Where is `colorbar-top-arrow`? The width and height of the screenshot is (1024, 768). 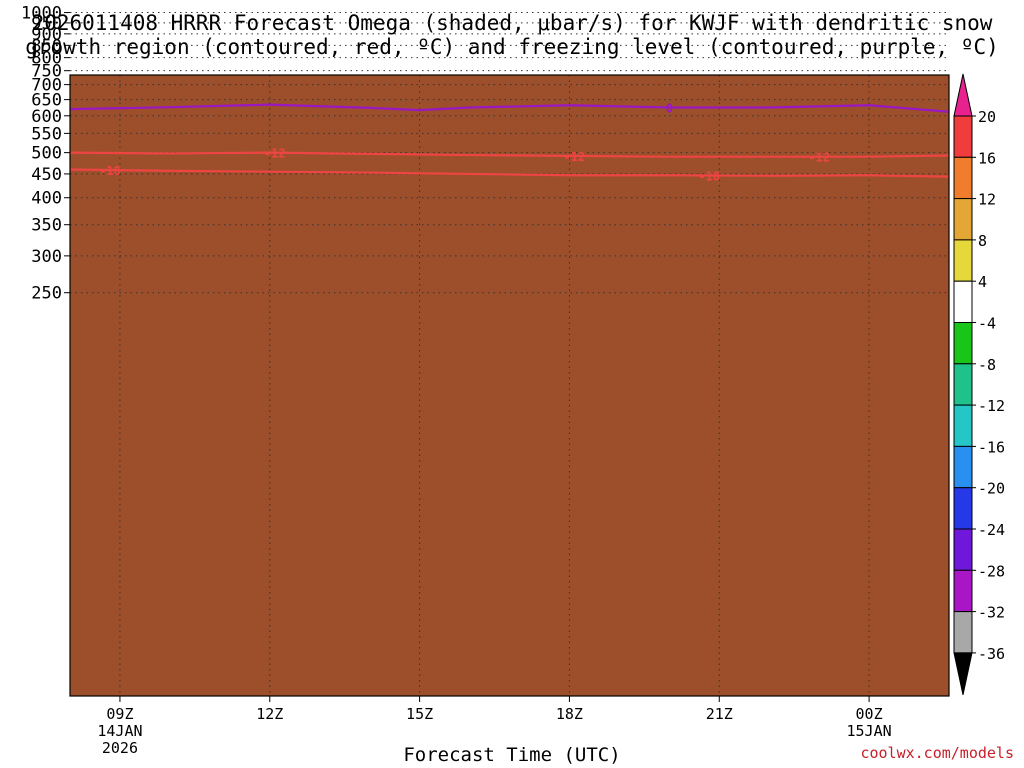 colorbar-top-arrow is located at coordinates (963, 95).